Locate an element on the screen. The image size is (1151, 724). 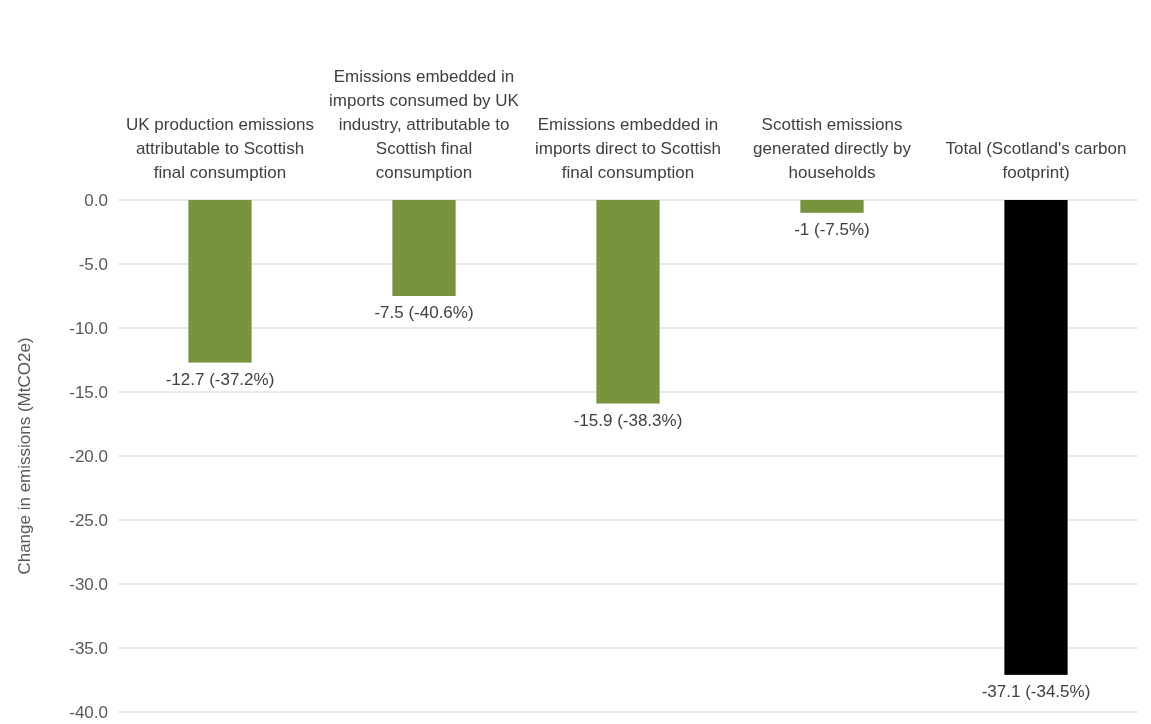
x-tick-label: Scottish emissions generated directly by households is located at coordinates (832, 148).